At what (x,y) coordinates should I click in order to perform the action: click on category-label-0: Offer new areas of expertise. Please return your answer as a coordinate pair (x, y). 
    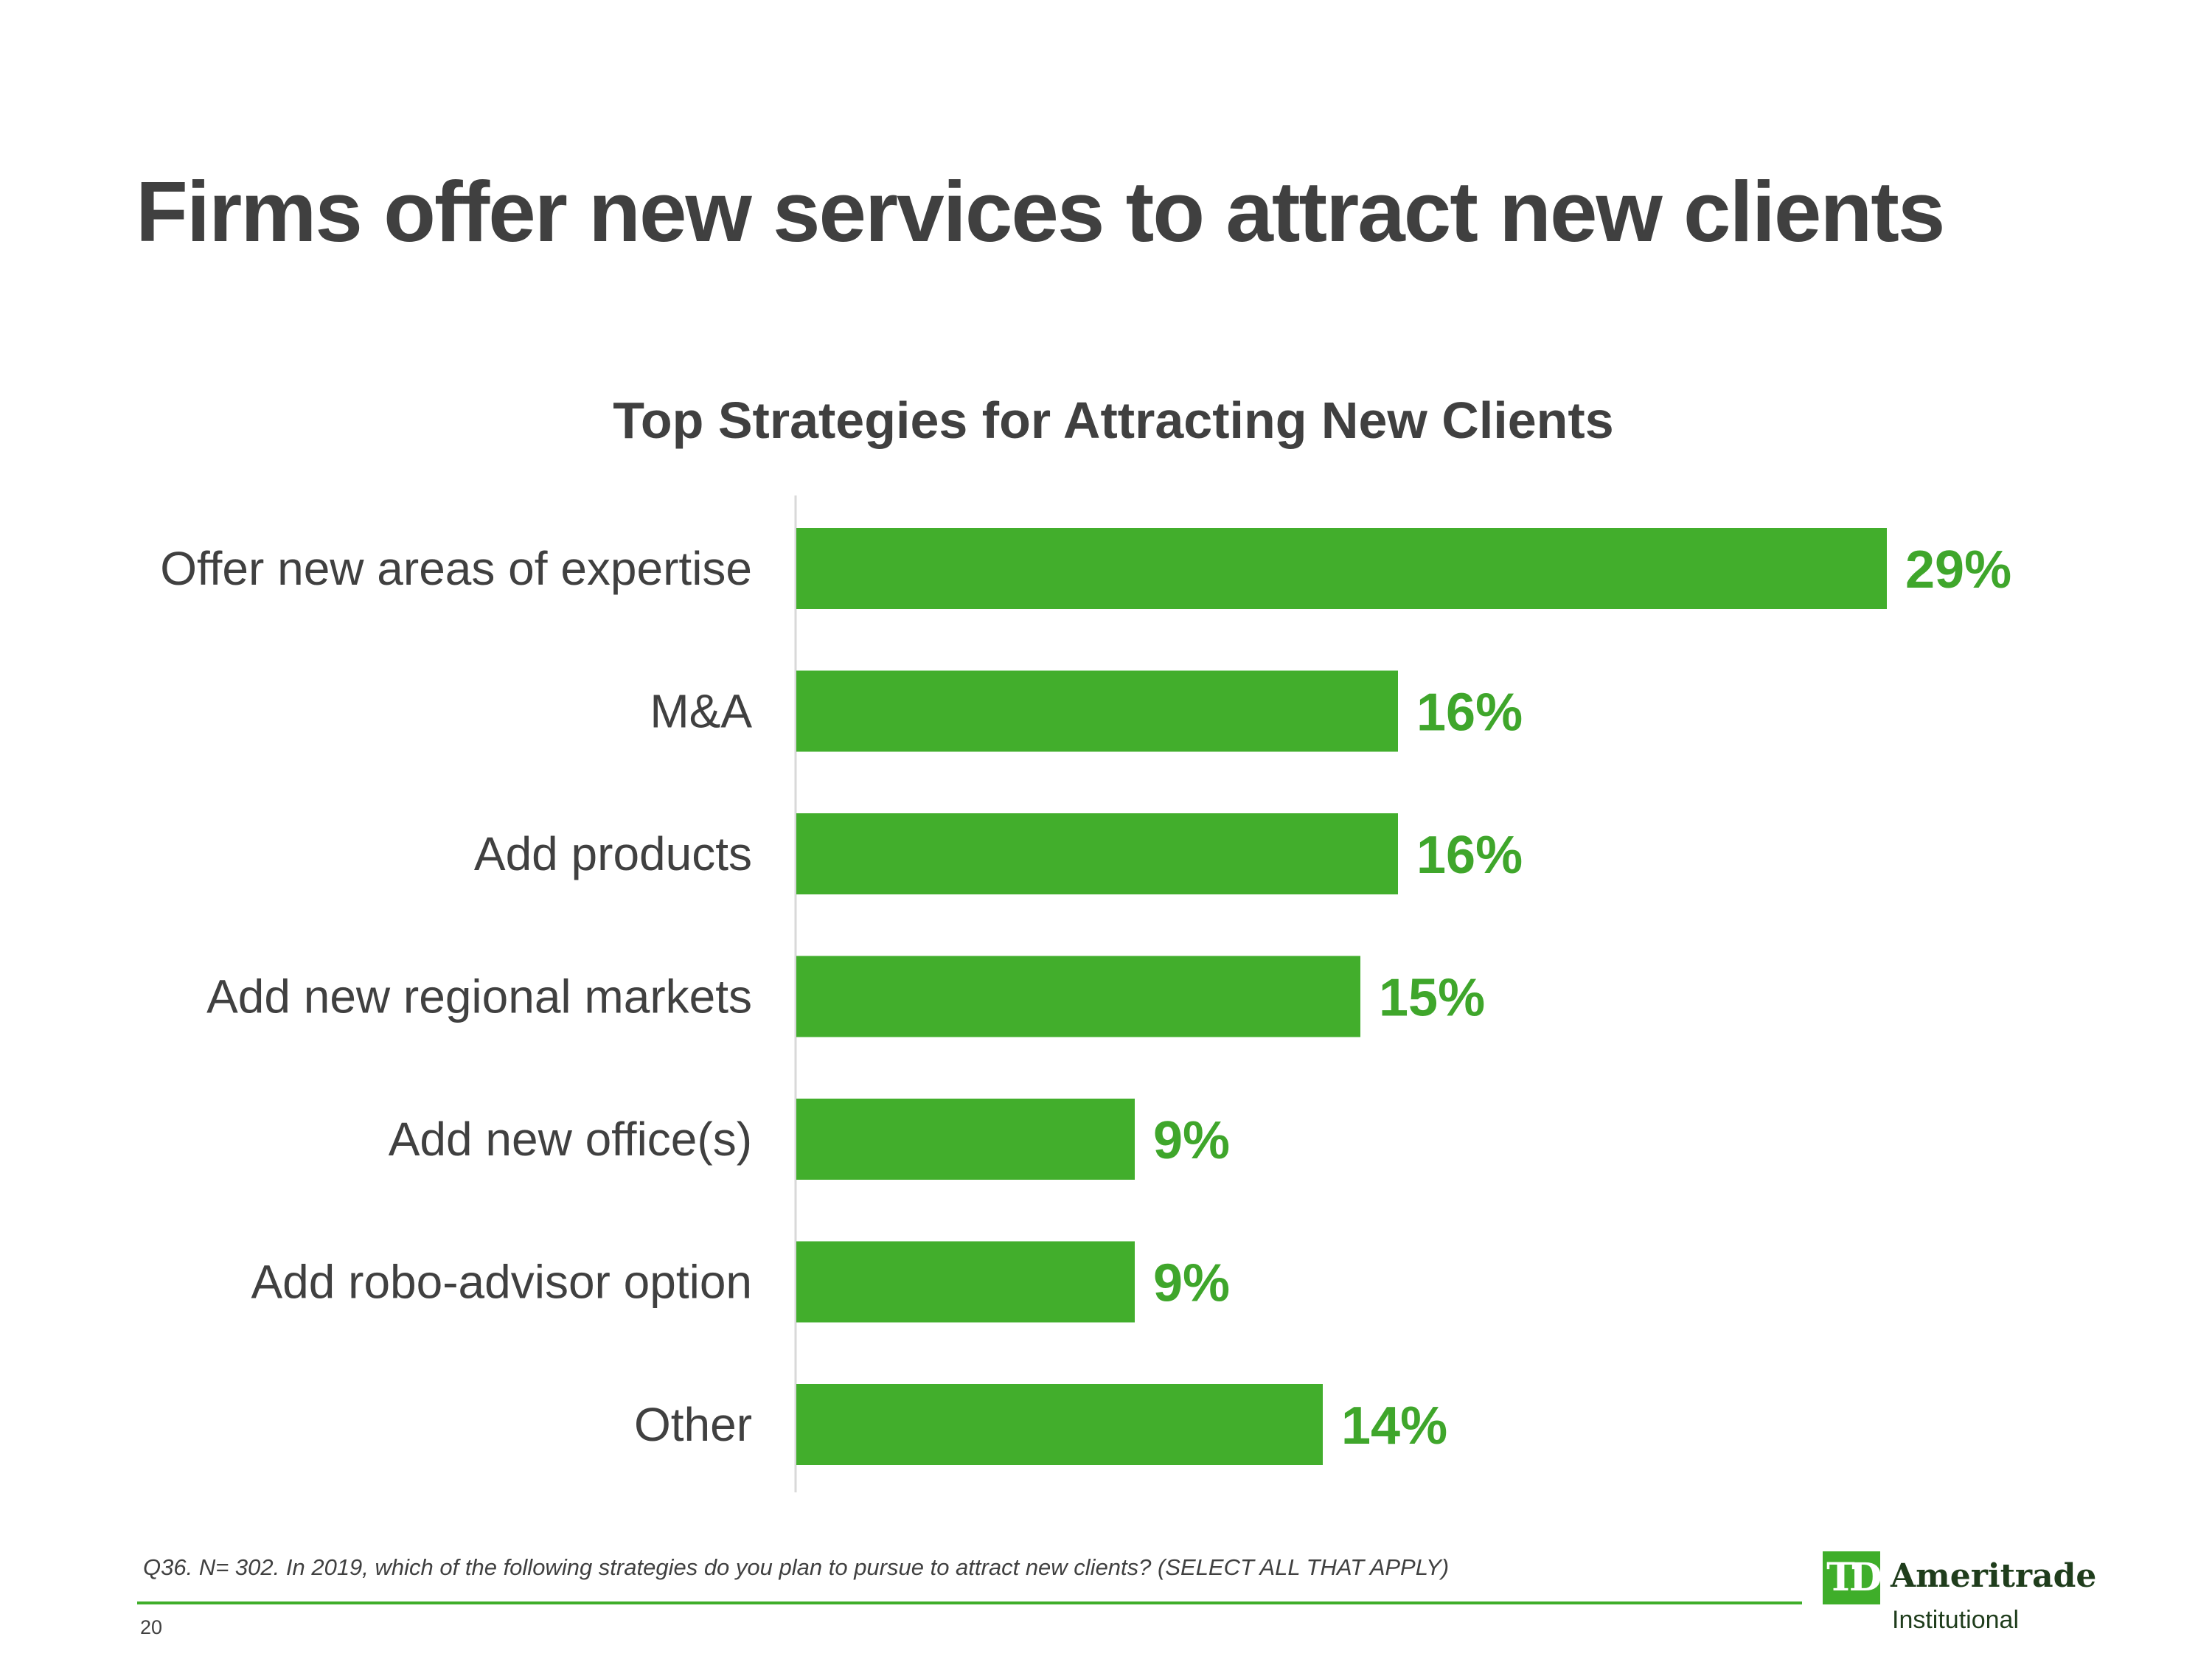
    Looking at the image, I should click on (456, 568).